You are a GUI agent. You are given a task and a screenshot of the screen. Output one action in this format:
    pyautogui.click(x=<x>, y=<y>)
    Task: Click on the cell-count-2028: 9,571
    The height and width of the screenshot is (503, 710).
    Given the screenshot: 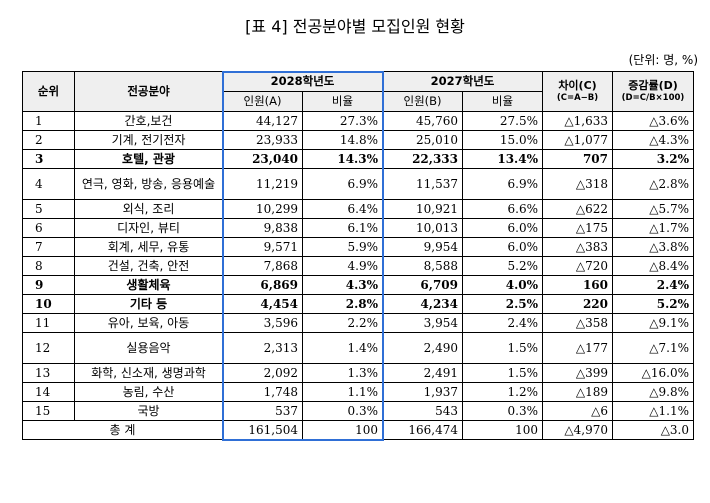 What is the action you would take?
    pyautogui.click(x=262, y=247)
    